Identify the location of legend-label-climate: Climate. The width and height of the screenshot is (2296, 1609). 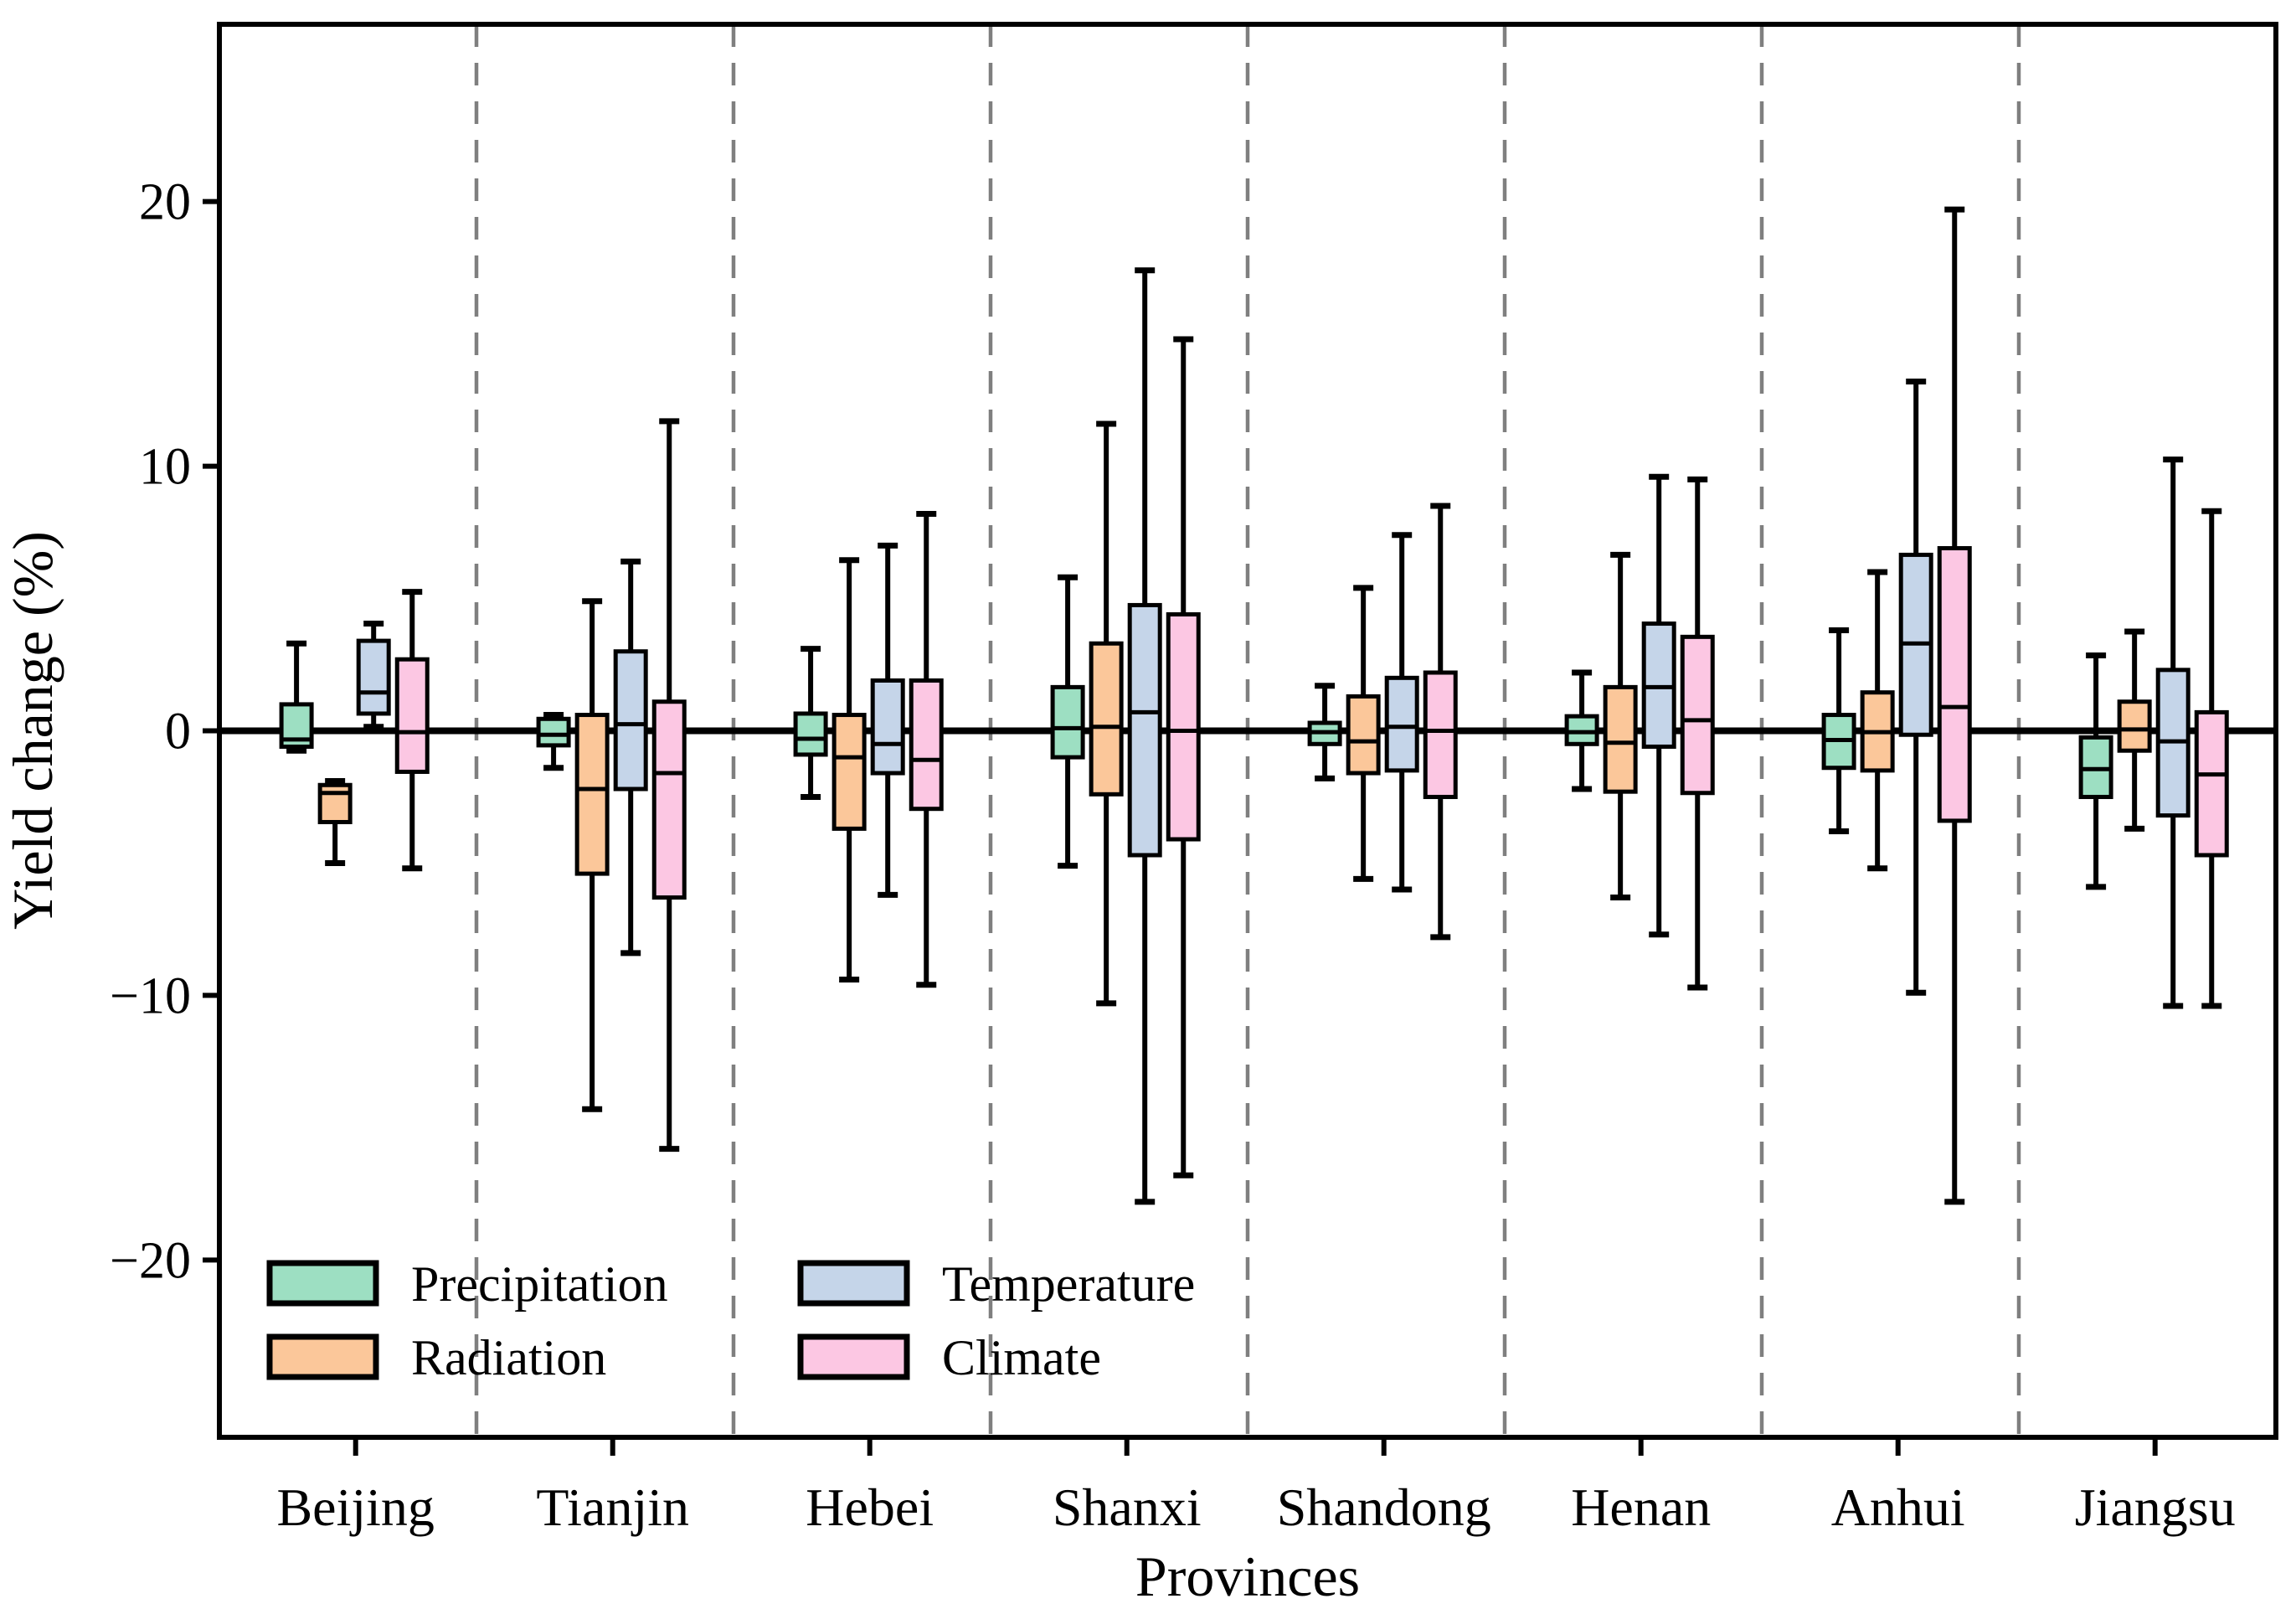
(1022, 1357).